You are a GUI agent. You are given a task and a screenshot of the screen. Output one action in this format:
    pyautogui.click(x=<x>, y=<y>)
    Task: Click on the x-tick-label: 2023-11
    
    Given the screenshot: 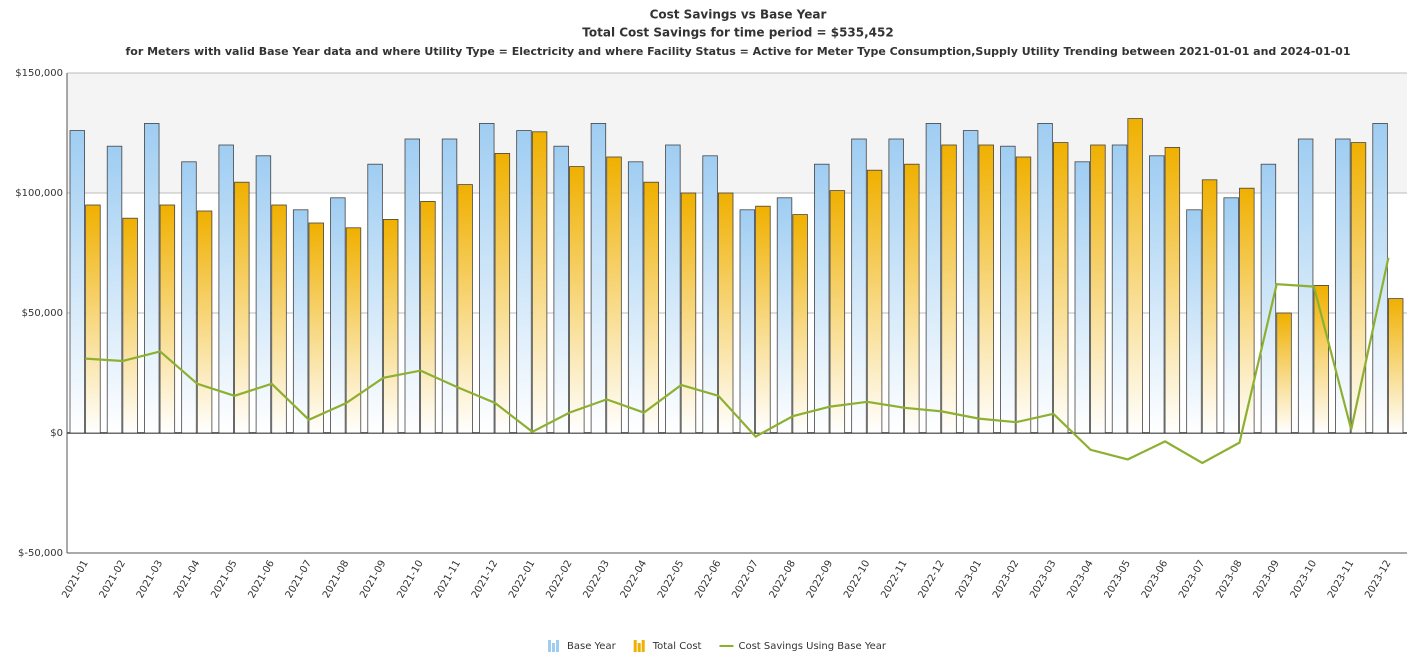 What is the action you would take?
    pyautogui.click(x=1341, y=580)
    